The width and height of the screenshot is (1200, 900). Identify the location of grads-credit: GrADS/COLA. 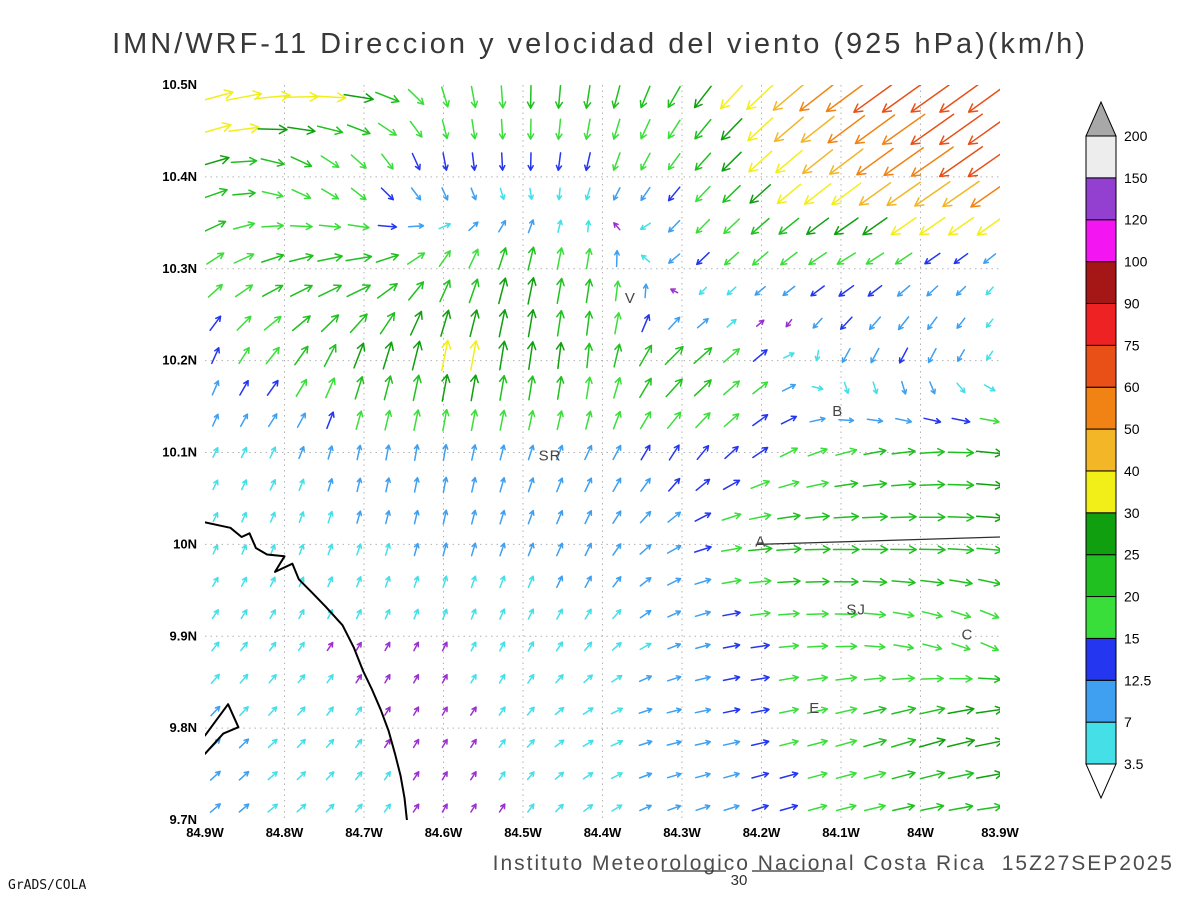
(47, 885).